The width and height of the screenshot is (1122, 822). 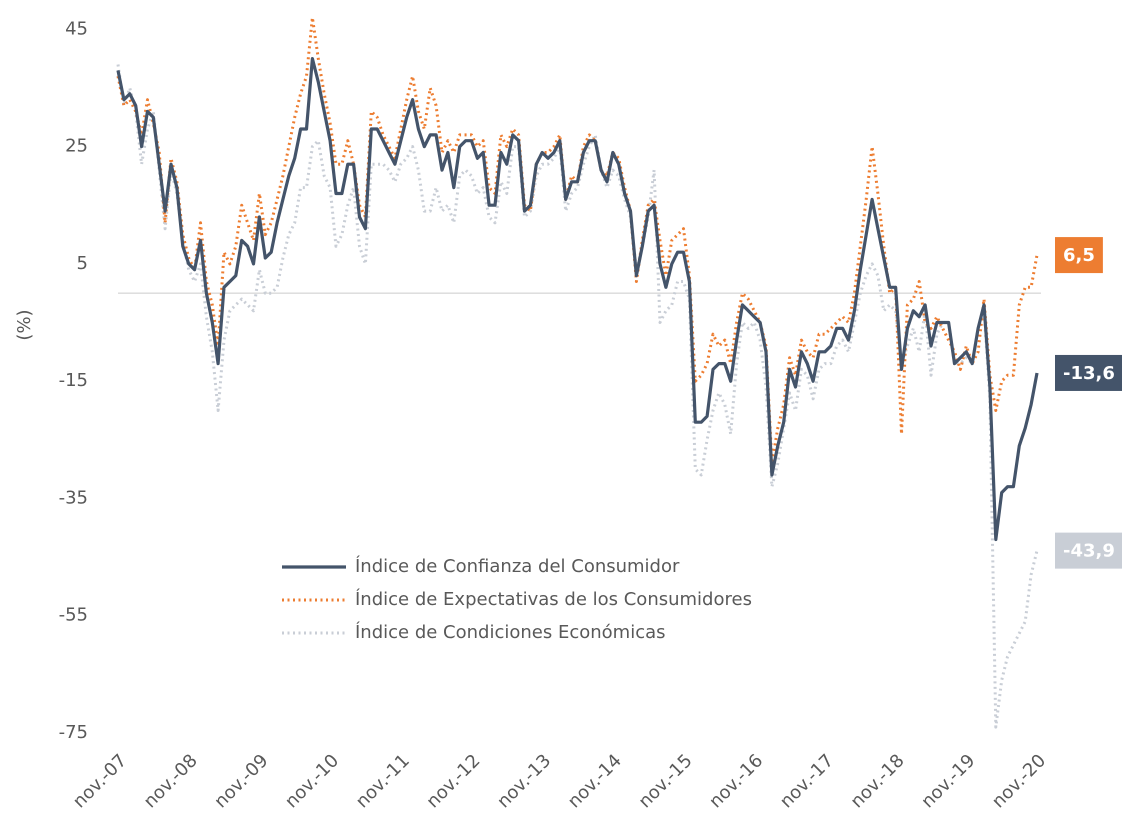 What do you see at coordinates (524, 781) in the screenshot?
I see `x-tick-label: nov.-13` at bounding box center [524, 781].